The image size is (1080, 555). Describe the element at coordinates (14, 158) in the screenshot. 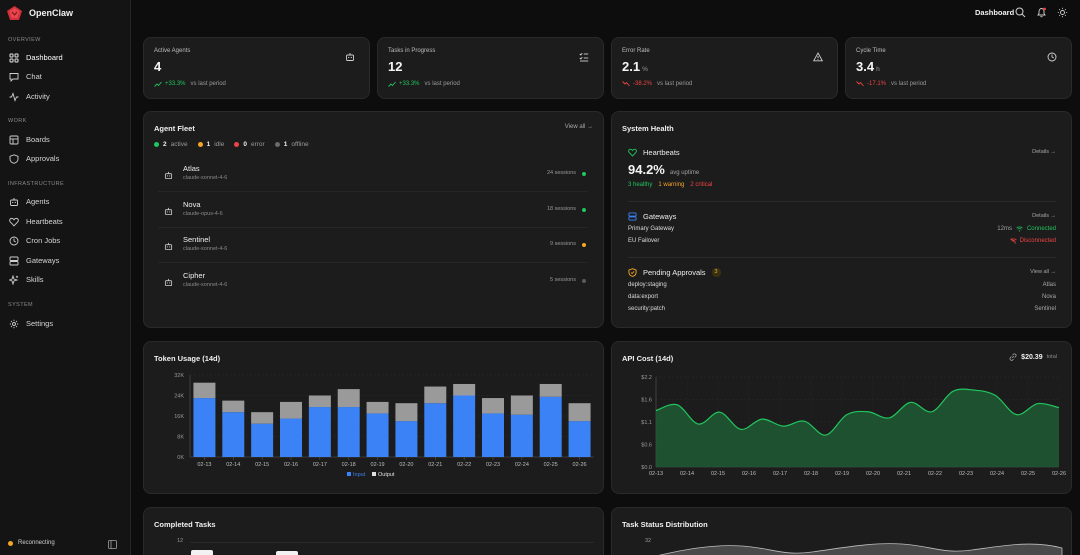

I see `shield-icon` at that location.